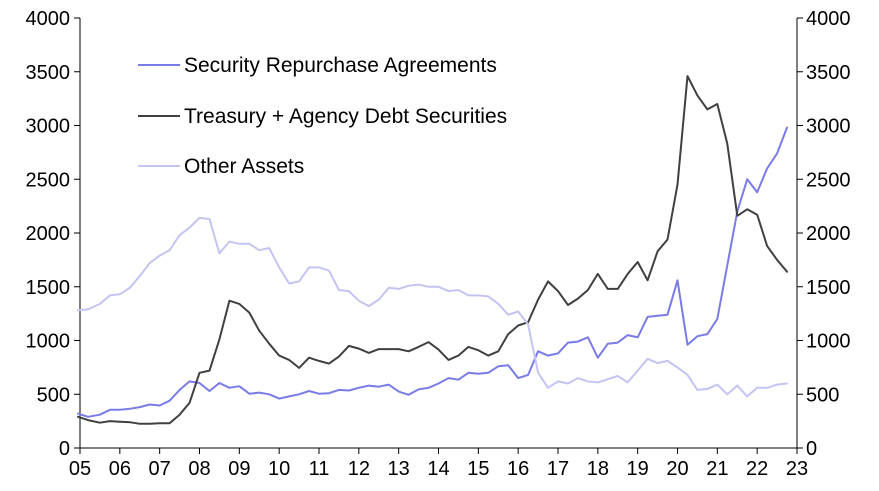  I want to click on x-ticks: 05 06 07 08 09 10 11 12 13 14 15 16 17 18 19 20 21 22 23, so click(438, 464).